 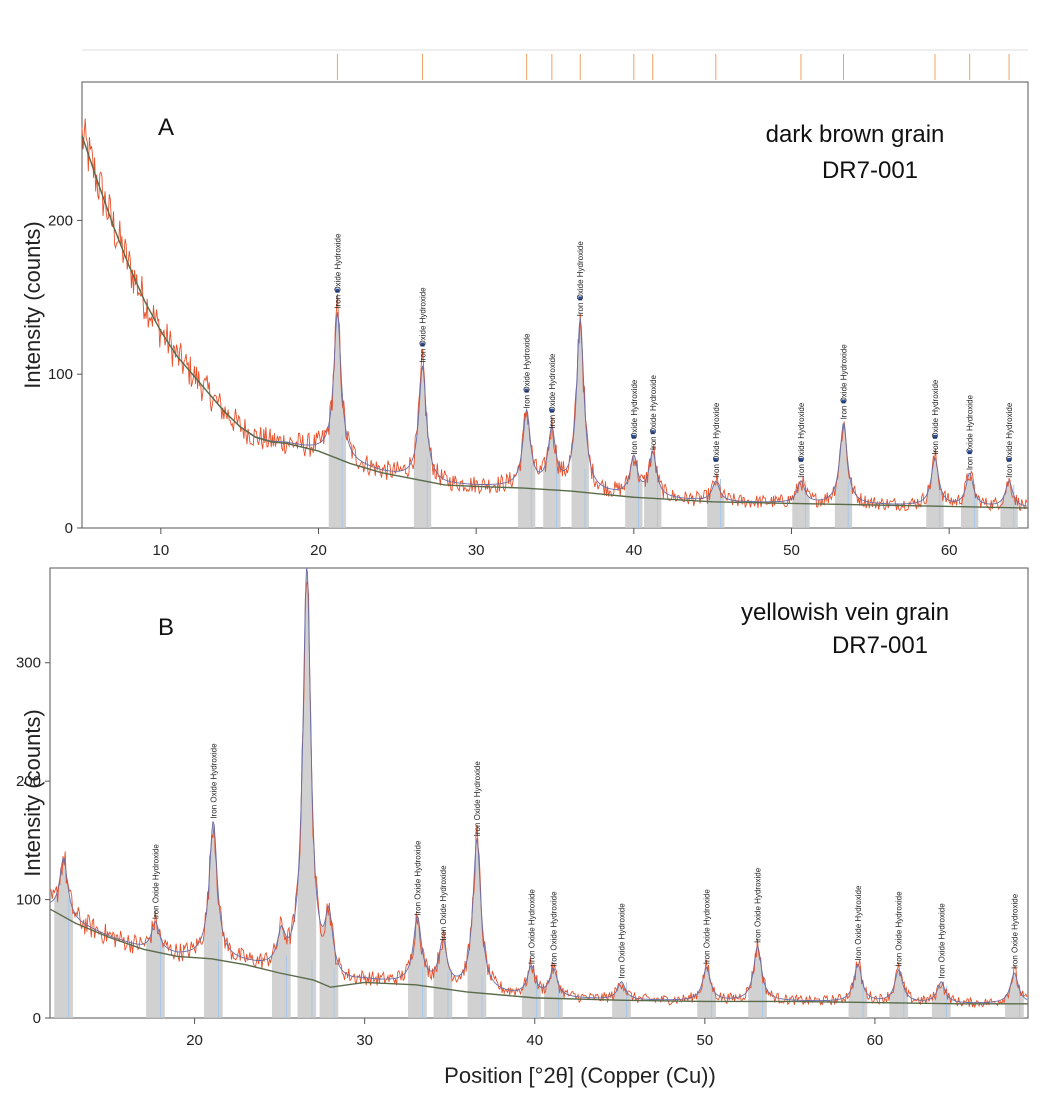 I want to click on panel-letter: A, so click(x=166, y=127).